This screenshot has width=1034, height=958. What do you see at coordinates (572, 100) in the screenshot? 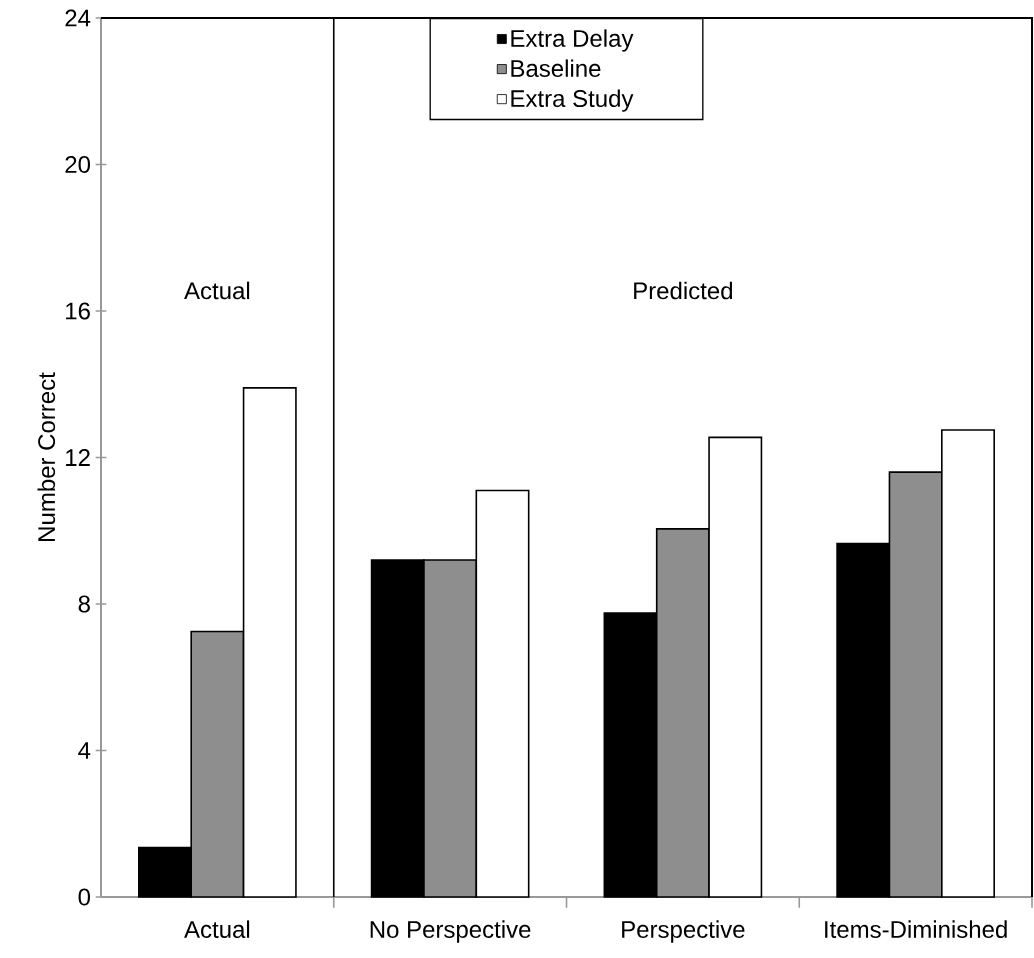
I see `legend-label: Extra Study` at bounding box center [572, 100].